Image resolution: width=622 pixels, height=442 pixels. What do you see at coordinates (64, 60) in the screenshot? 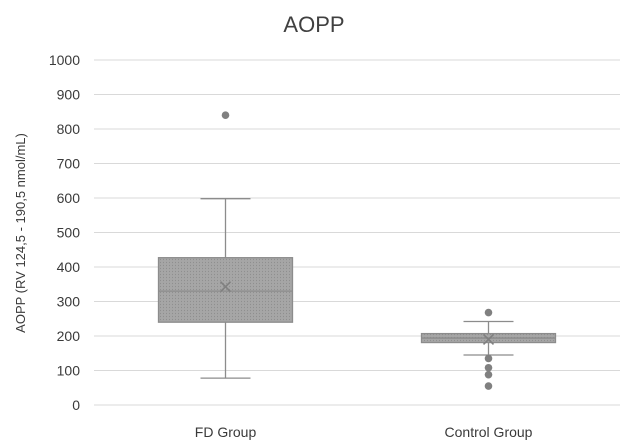
I see `y-tick-label: 1000` at bounding box center [64, 60].